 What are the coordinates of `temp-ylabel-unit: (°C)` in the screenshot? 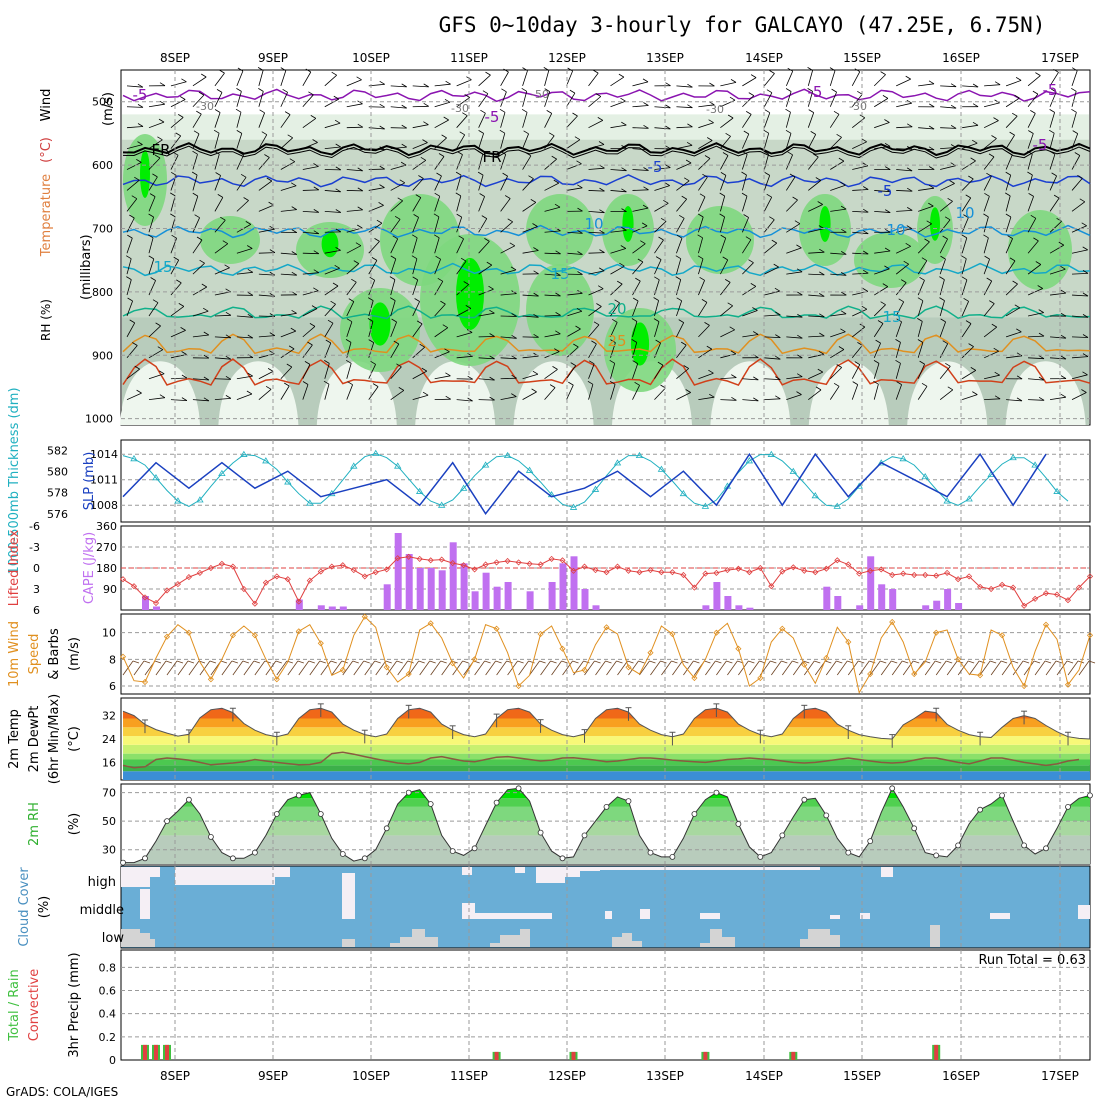 It's located at (74, 739).